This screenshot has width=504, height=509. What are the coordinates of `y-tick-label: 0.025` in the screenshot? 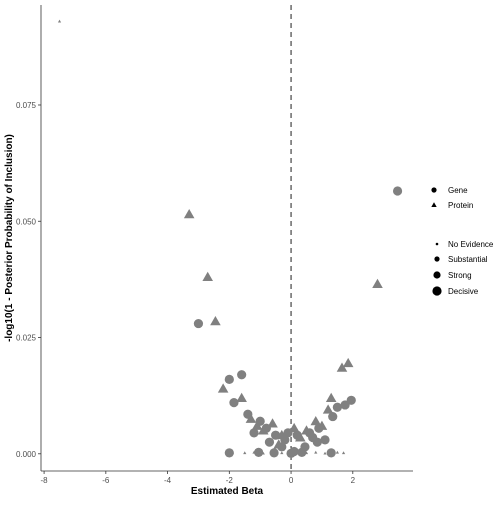 It's located at (26, 338).